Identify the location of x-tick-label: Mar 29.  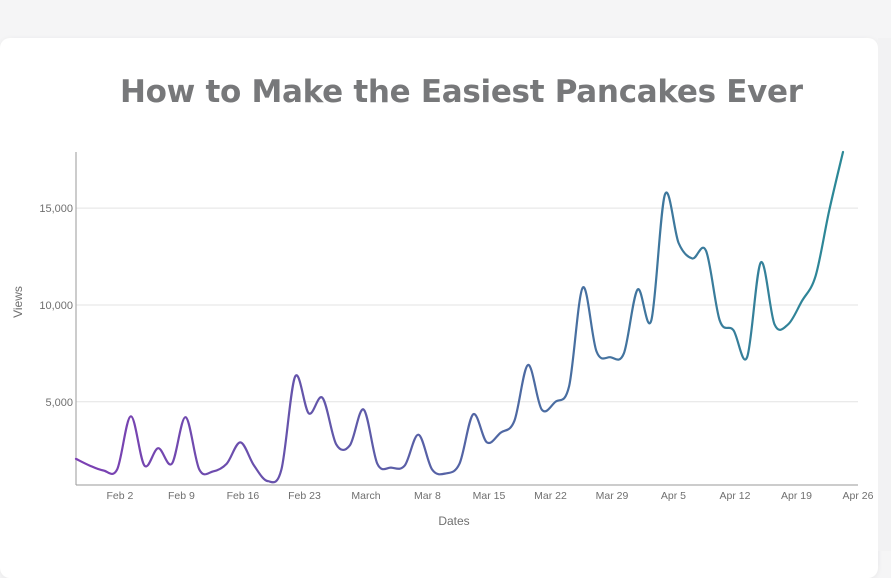
(612, 496).